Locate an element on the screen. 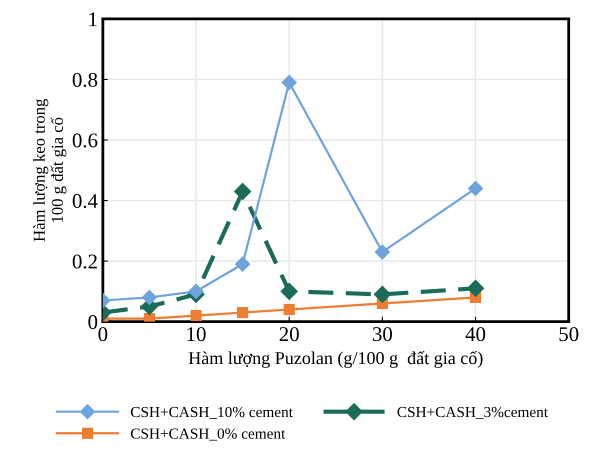 Image resolution: width=605 pixels, height=473 pixels. y-tick-label: 0.2 is located at coordinates (84, 261).